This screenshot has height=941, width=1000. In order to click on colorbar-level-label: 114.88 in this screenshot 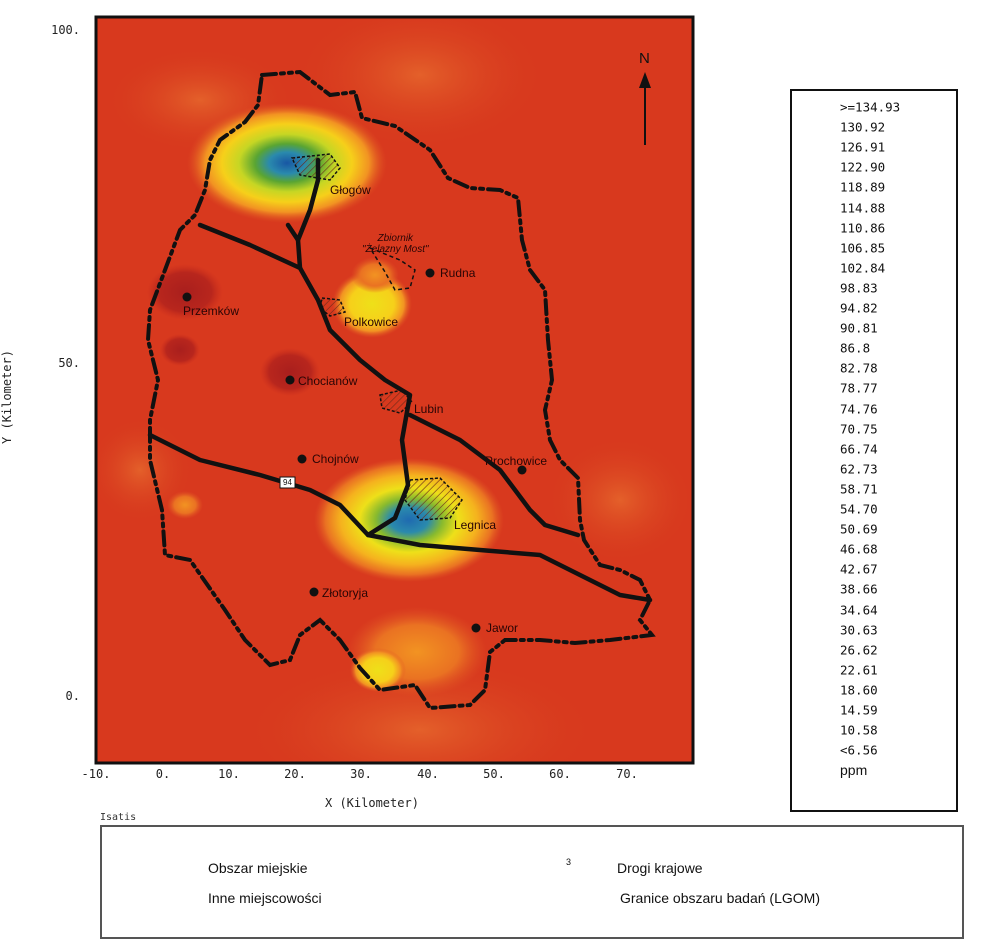, I will do `click(863, 208)`.